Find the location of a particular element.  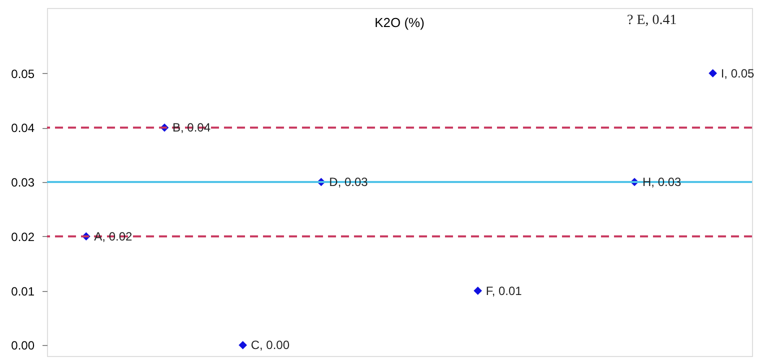

text: K2O (%) is located at coordinates (399, 22).